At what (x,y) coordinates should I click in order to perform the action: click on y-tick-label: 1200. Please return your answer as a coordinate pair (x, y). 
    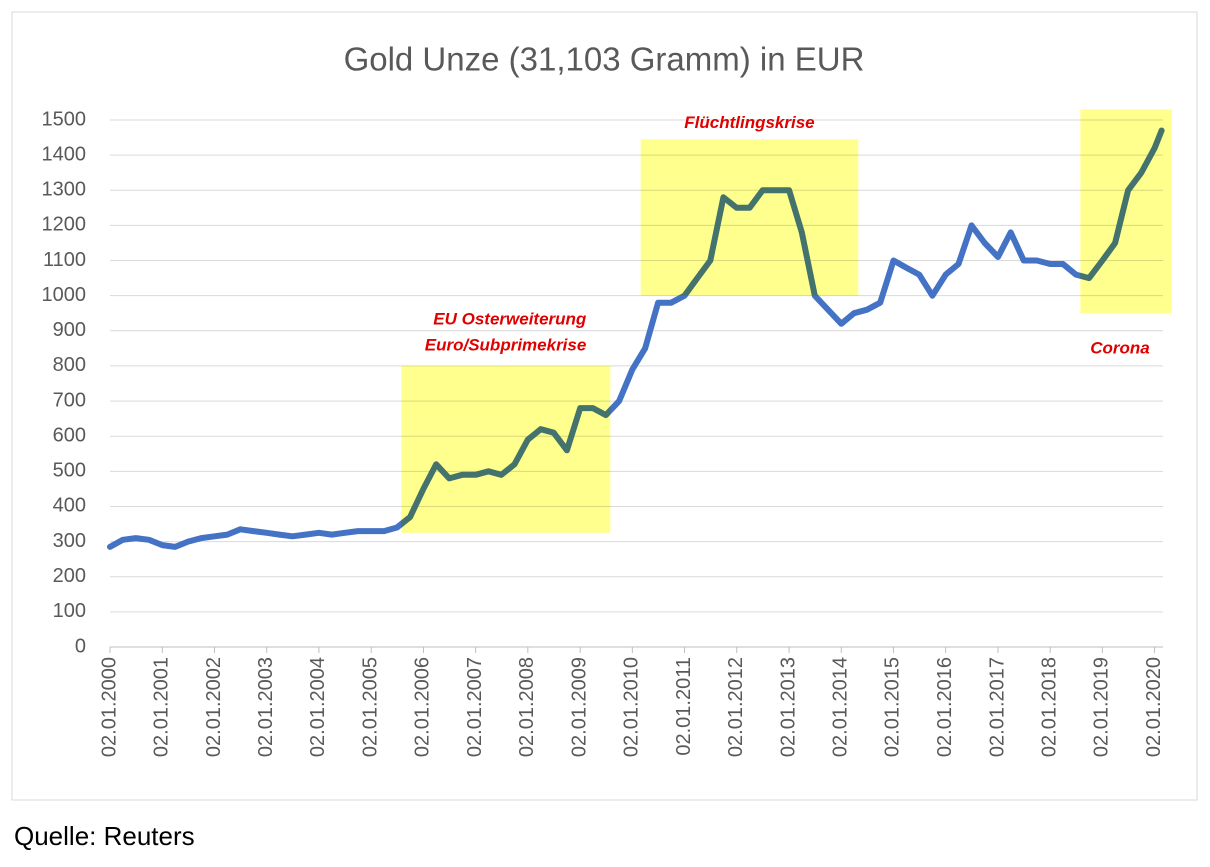
    Looking at the image, I should click on (64, 225).